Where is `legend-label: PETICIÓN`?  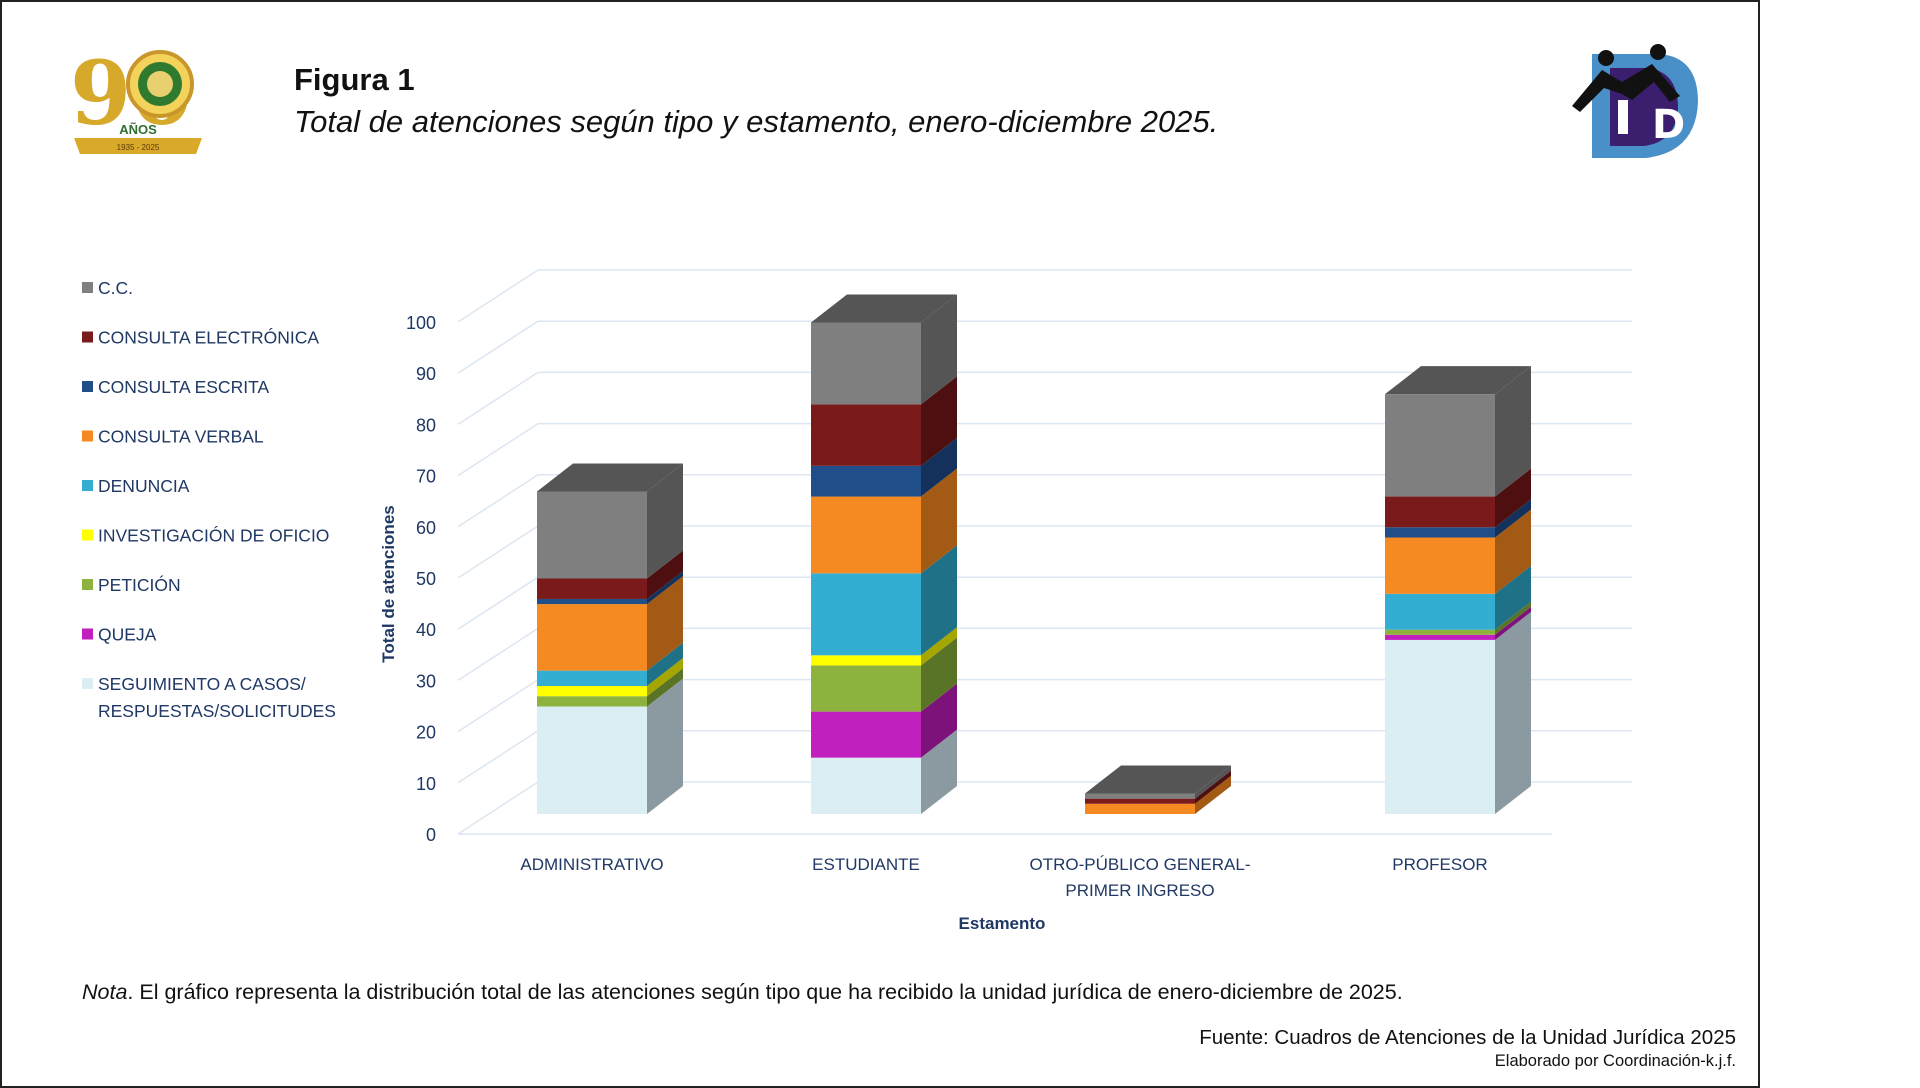
legend-label: PETICIÓN is located at coordinates (139, 584).